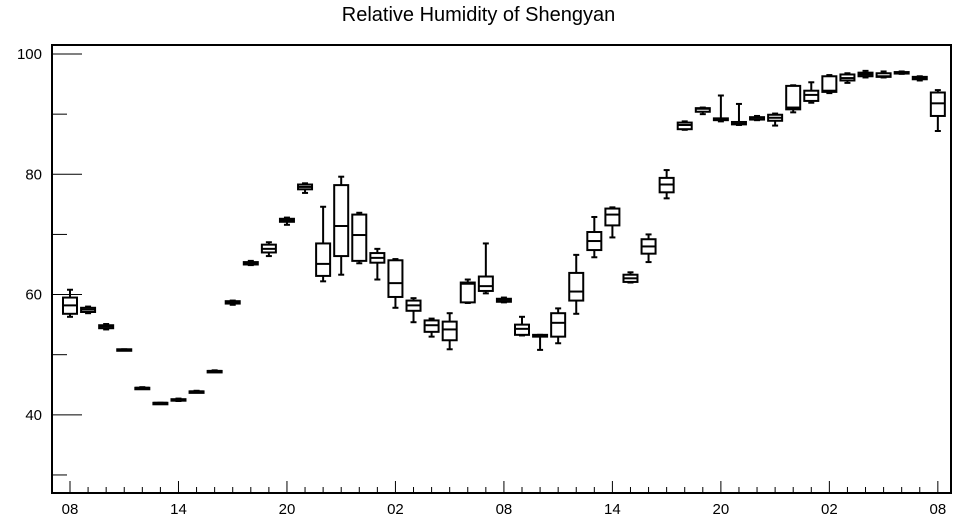  Describe the element at coordinates (33, 174) in the screenshot. I see `y-tick-label: 80` at that location.